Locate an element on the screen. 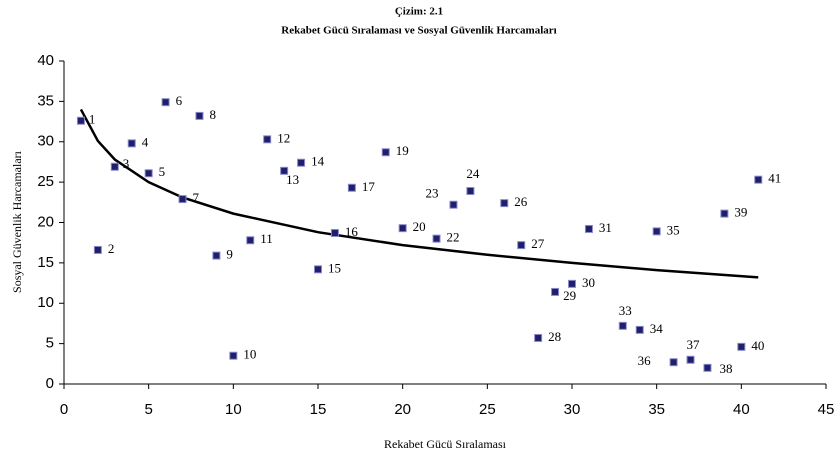  point-label: 26 is located at coordinates (521, 201).